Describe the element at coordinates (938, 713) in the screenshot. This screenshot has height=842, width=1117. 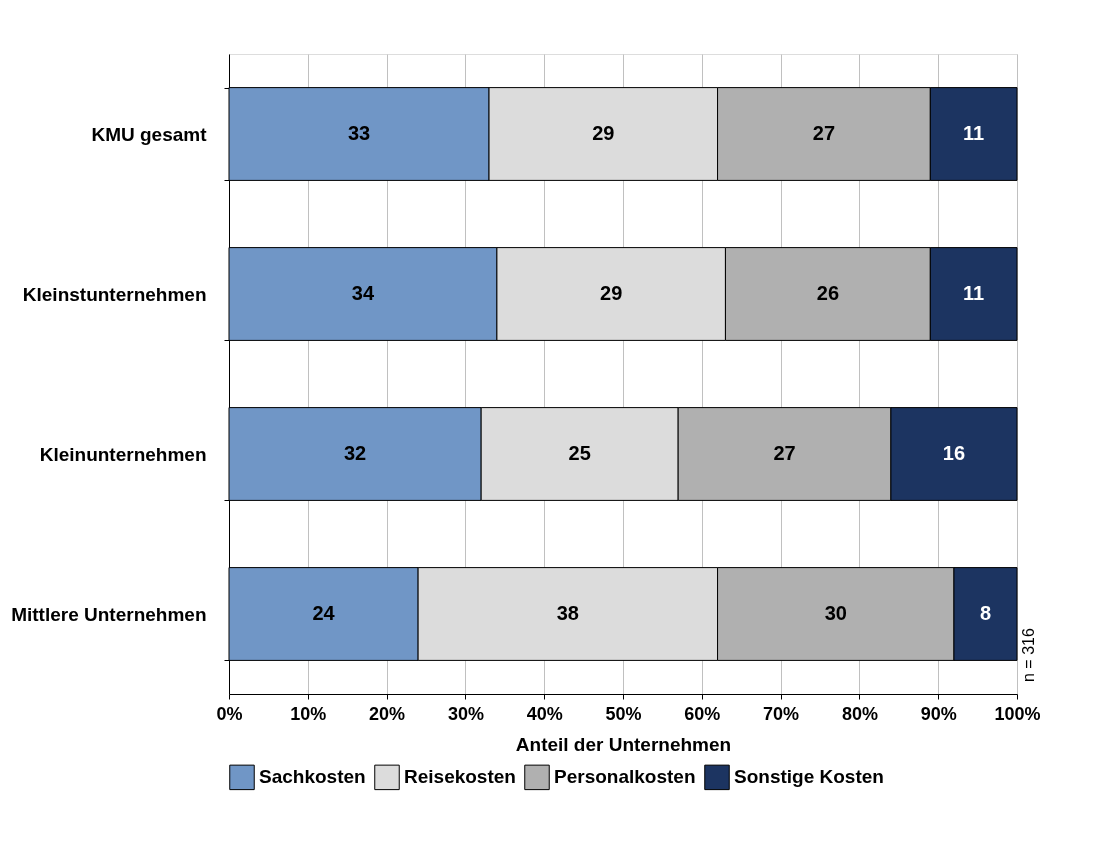
I see `x-tick-label: 90%` at that location.